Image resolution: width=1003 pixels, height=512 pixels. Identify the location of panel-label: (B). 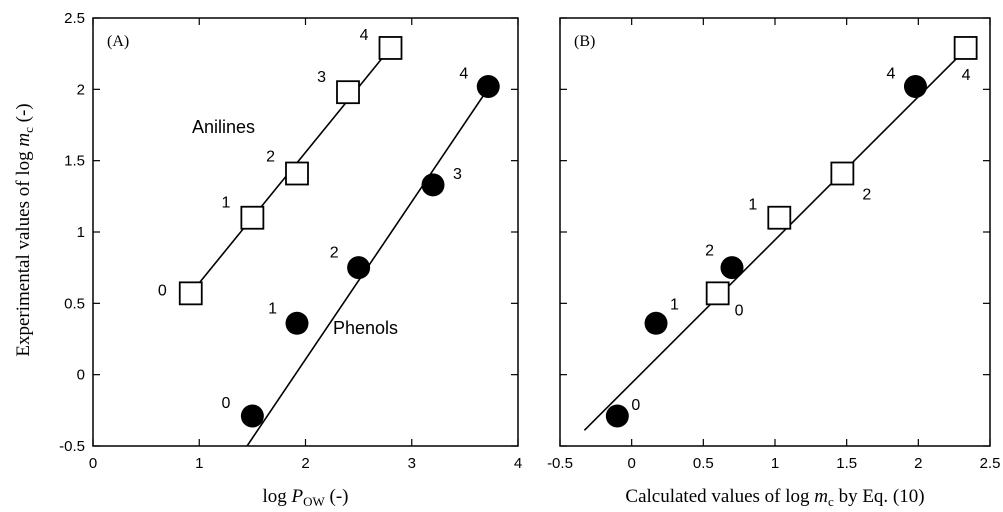
(584, 41).